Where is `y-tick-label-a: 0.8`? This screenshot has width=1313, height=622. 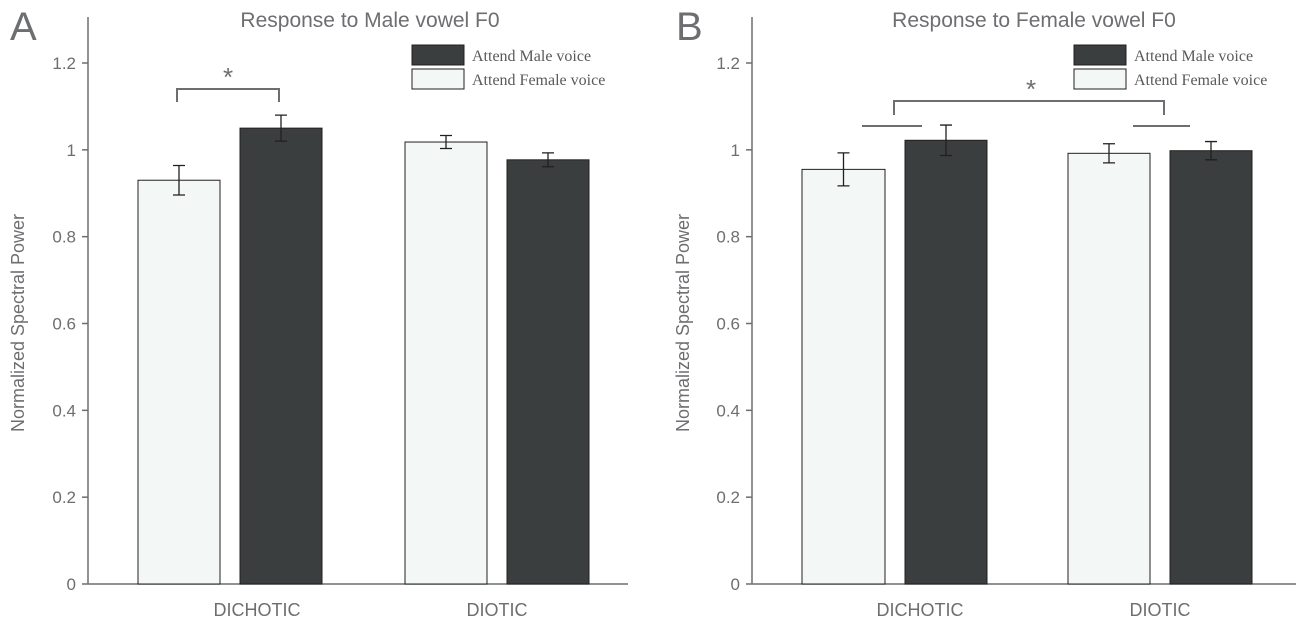 y-tick-label-a: 0.8 is located at coordinates (64, 237).